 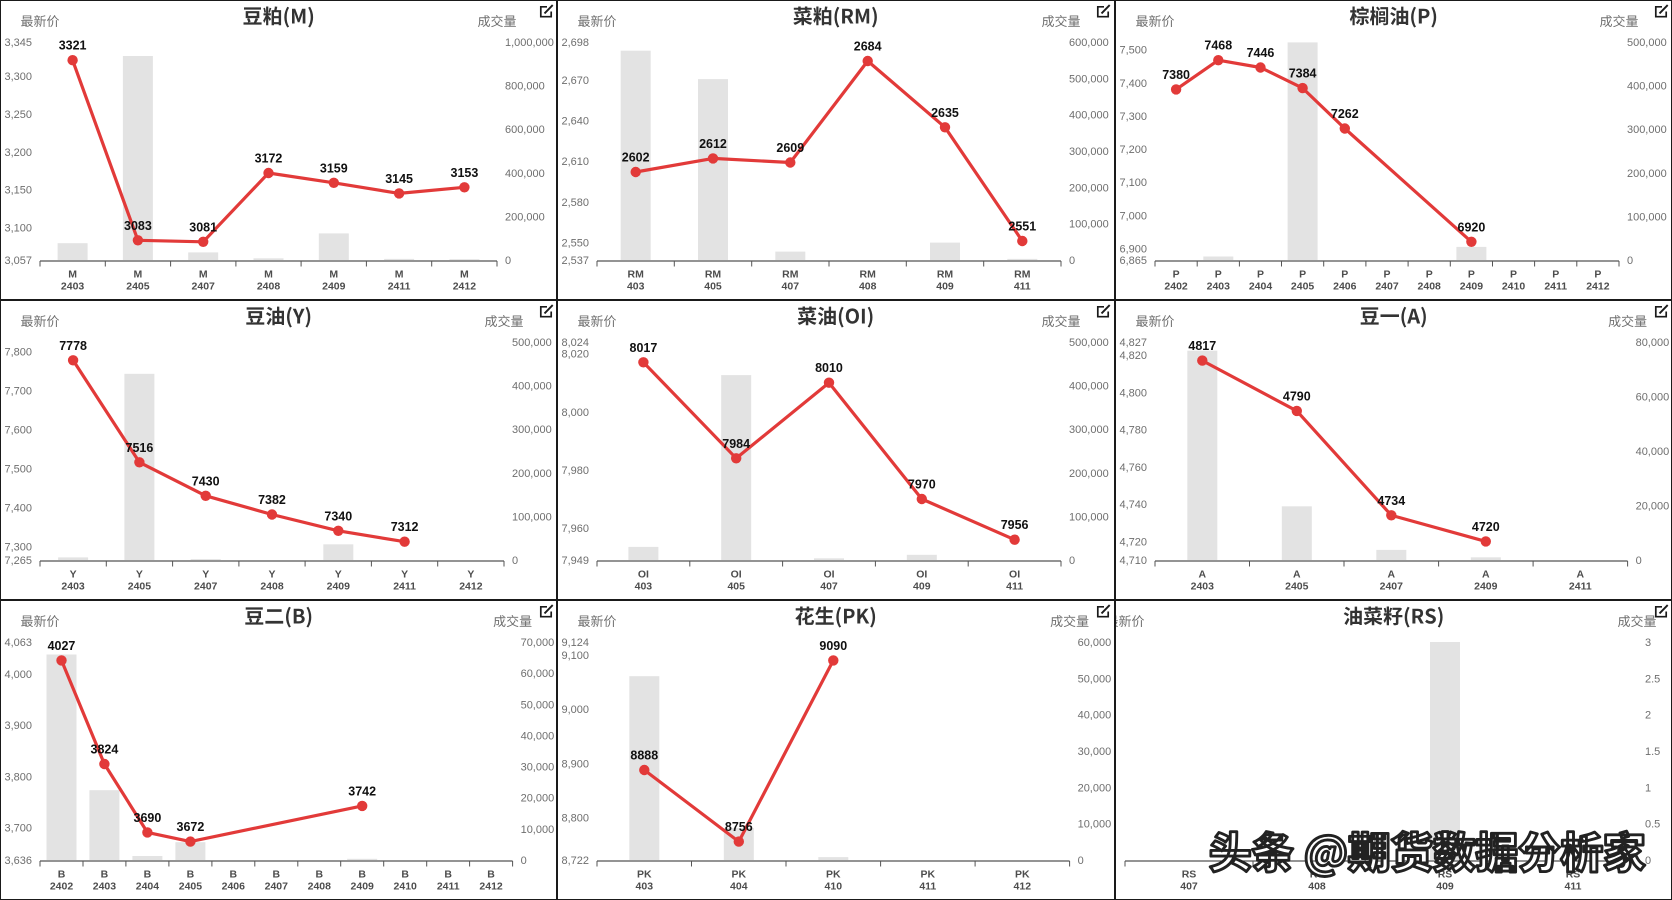 I want to click on svg-text: 7,200, so click(x=1133, y=150).